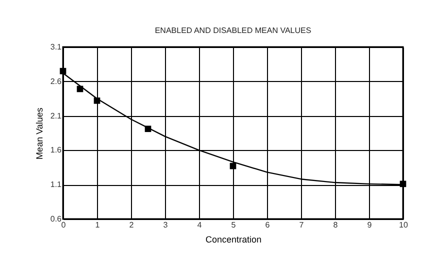  I want to click on x-tick-label: 0, so click(63, 225).